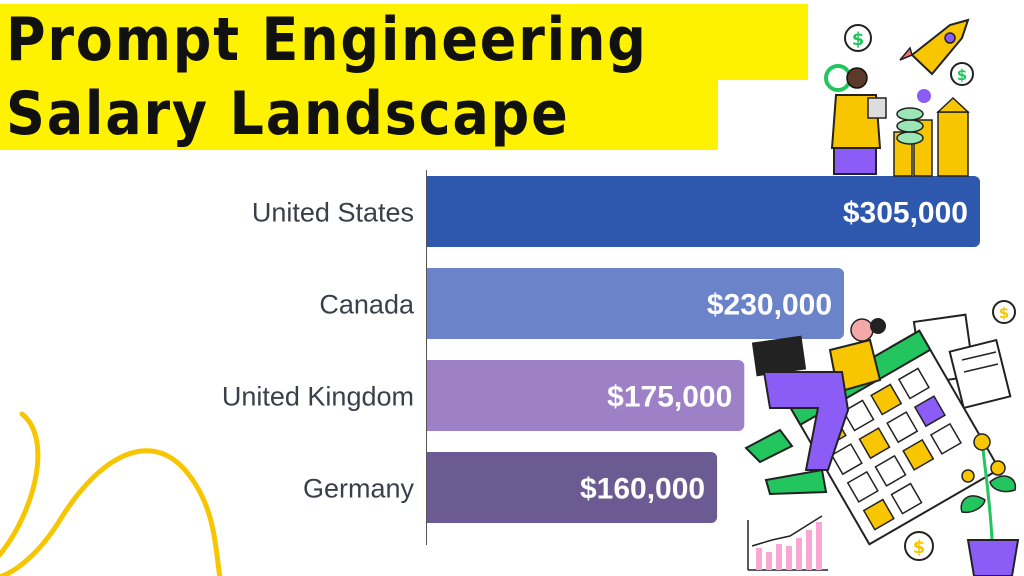 This screenshot has width=1024, height=576. Describe the element at coordinates (642, 489) in the screenshot. I see `value-label: $160,000` at that location.